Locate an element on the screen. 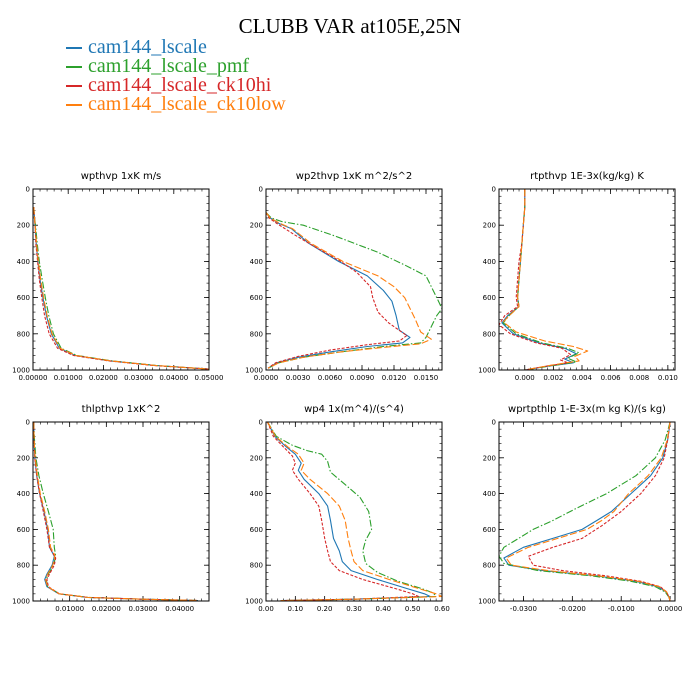 The image size is (700, 700). legend-swatch is located at coordinates (74, 48).